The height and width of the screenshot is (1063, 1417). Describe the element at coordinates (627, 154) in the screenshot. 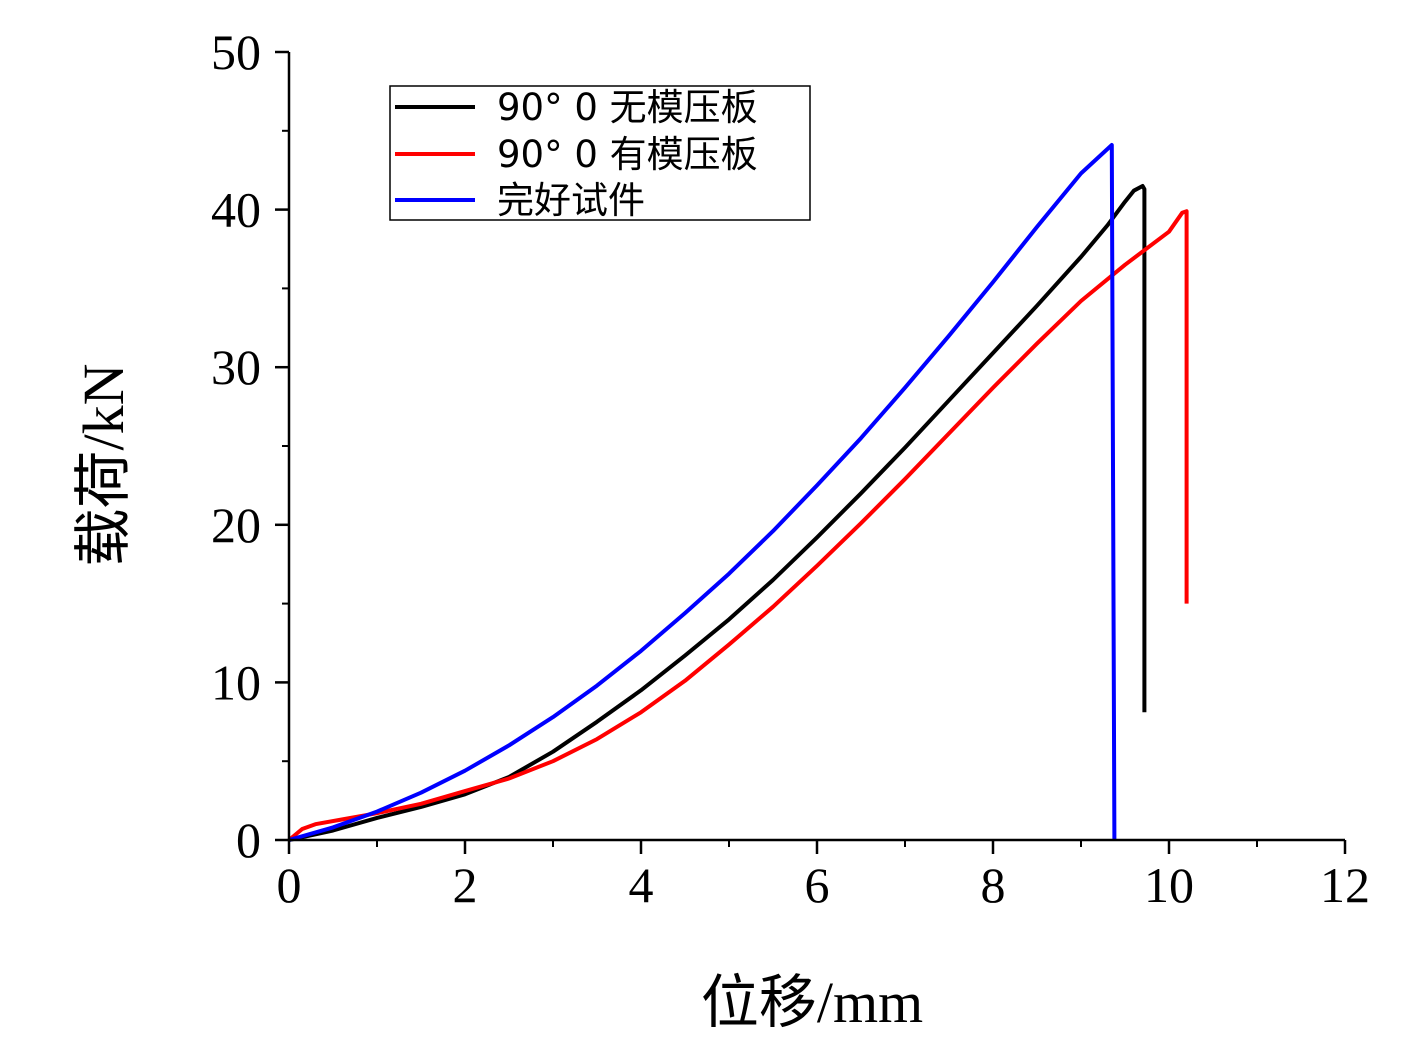

I see `legend-label-with-pressplate: 90° 0 有模压板` at that location.